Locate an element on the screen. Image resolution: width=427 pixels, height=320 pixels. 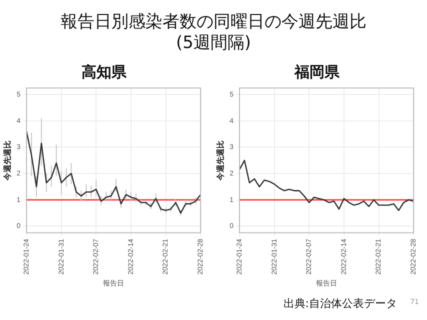
source-note: 出典:自治体公表データ is located at coordinates (340, 303).